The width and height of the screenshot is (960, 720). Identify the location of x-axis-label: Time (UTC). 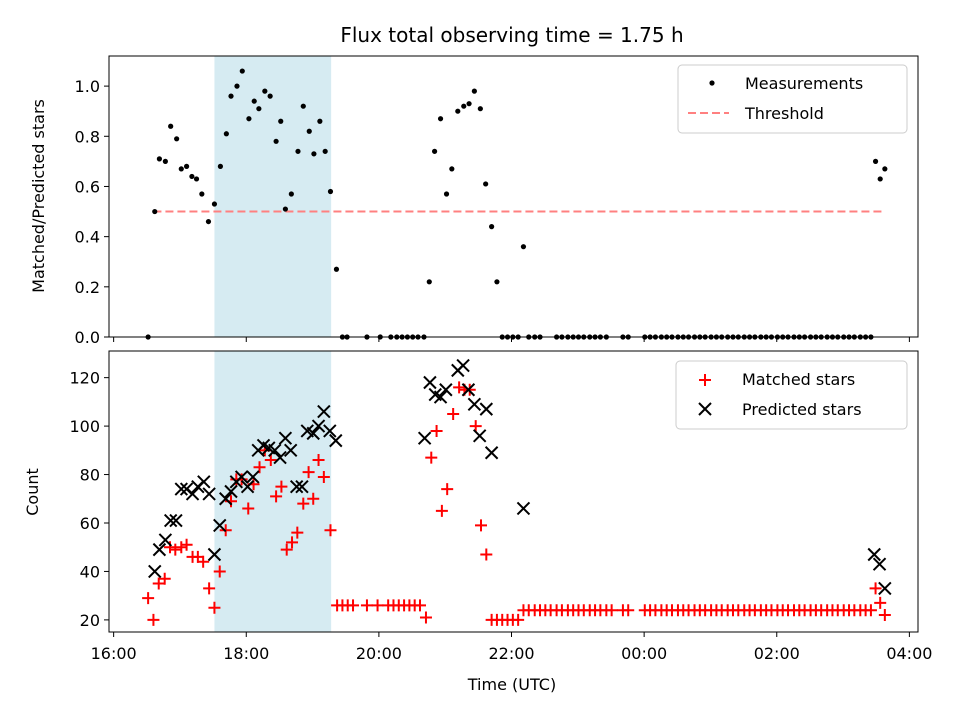
(511, 684).